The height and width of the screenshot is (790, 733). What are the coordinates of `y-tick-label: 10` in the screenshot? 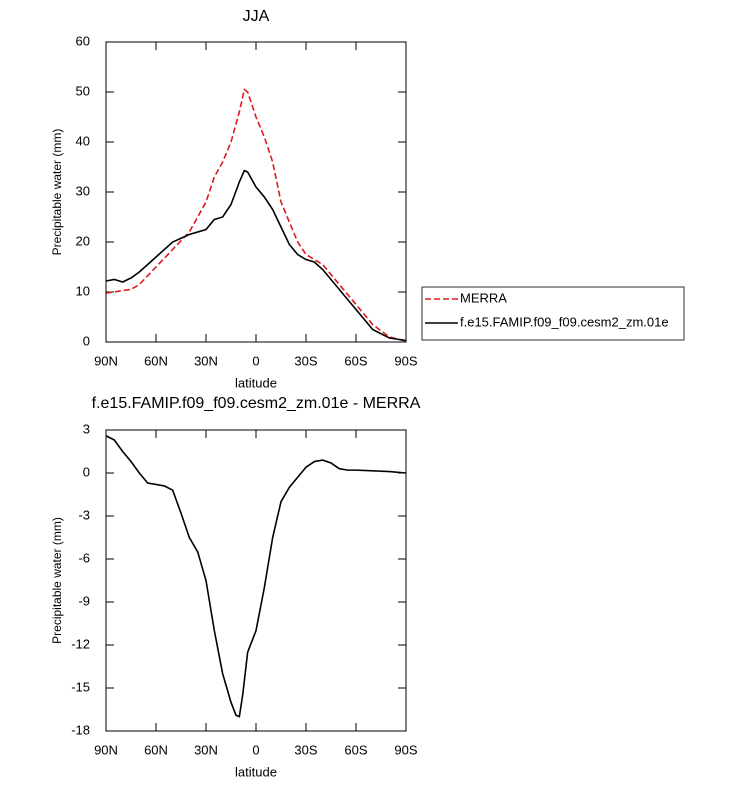 It's located at (83, 290).